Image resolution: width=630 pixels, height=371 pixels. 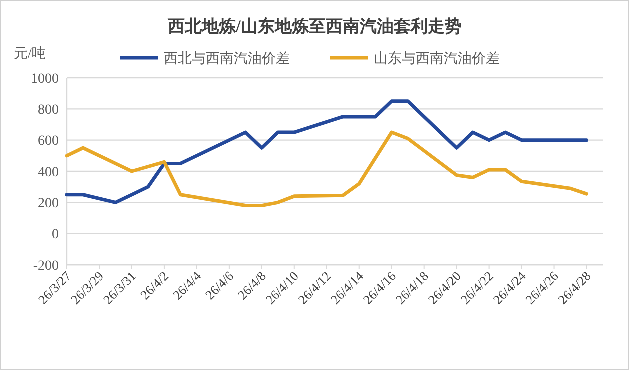 What do you see at coordinates (48, 110) in the screenshot?
I see `y-tick-label: 800` at bounding box center [48, 110].